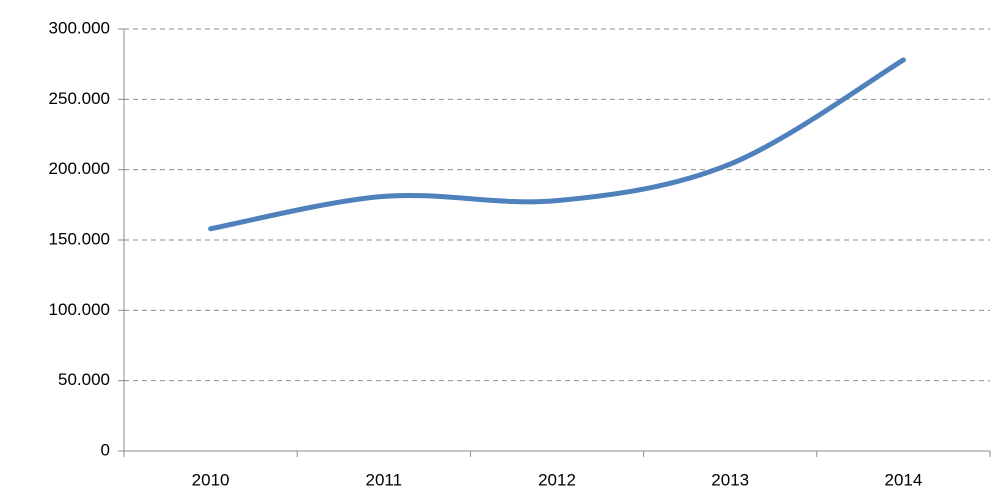  What do you see at coordinates (79, 168) in the screenshot?
I see `y-tick-label: 200.000` at bounding box center [79, 168].